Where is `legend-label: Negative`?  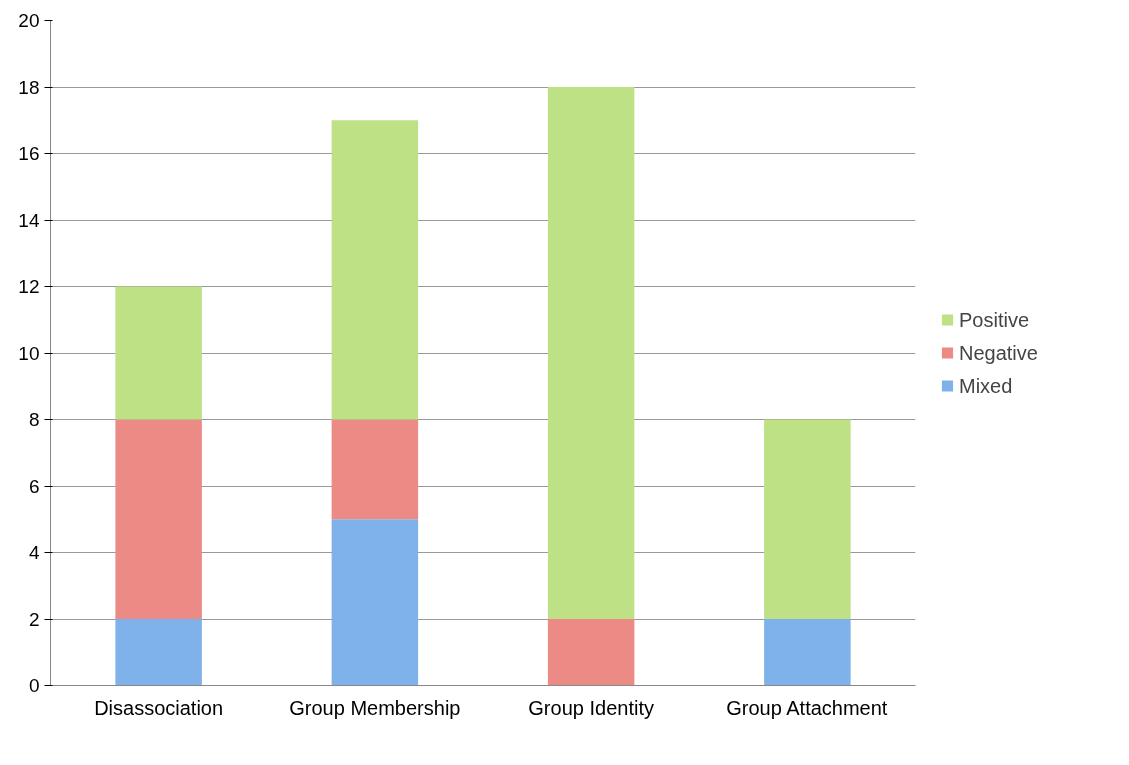 legend-label: Negative is located at coordinates (998, 352).